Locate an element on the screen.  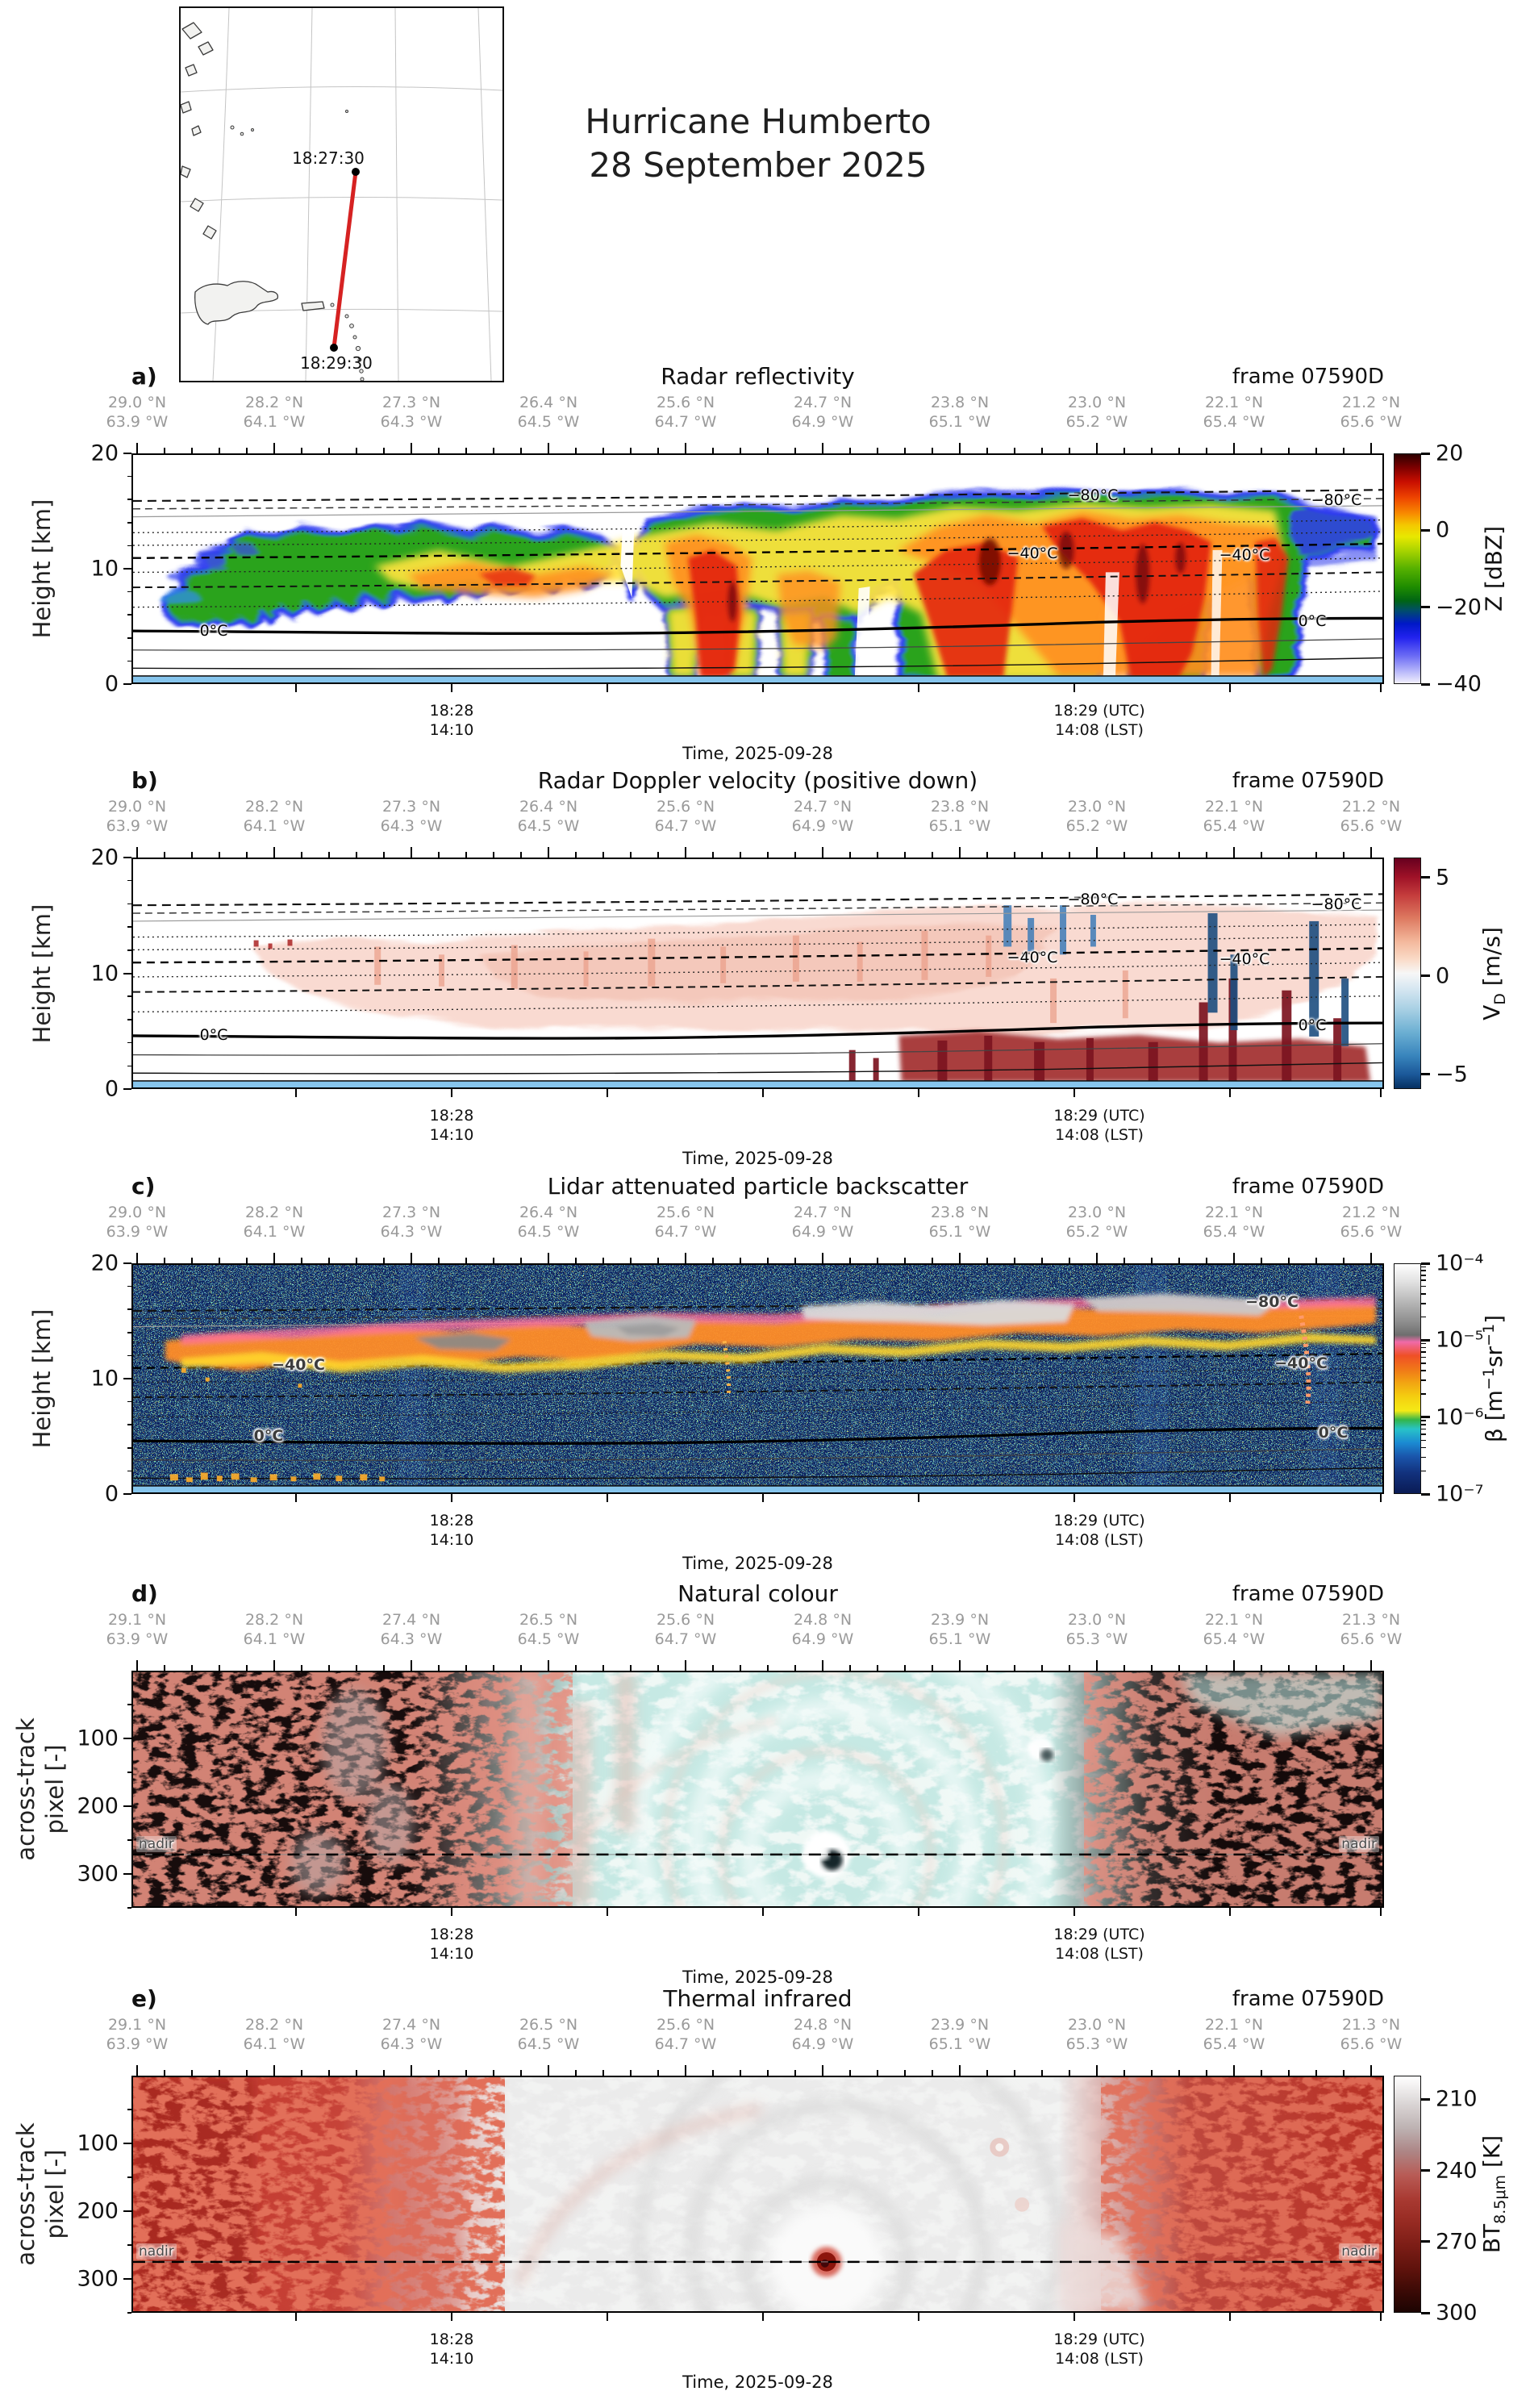
colorbar-tick-label: 210 is located at coordinates (1457, 2099).